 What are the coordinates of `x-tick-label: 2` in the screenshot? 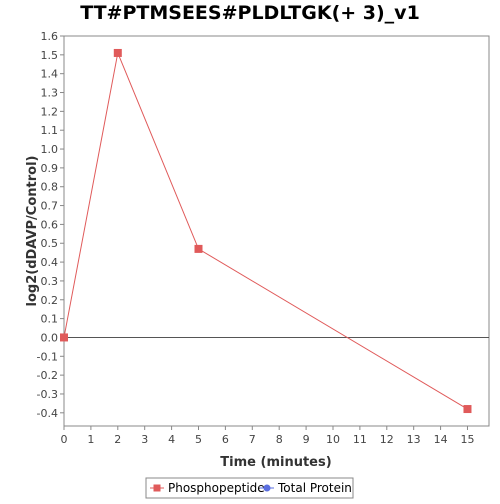 It's located at (117, 439).